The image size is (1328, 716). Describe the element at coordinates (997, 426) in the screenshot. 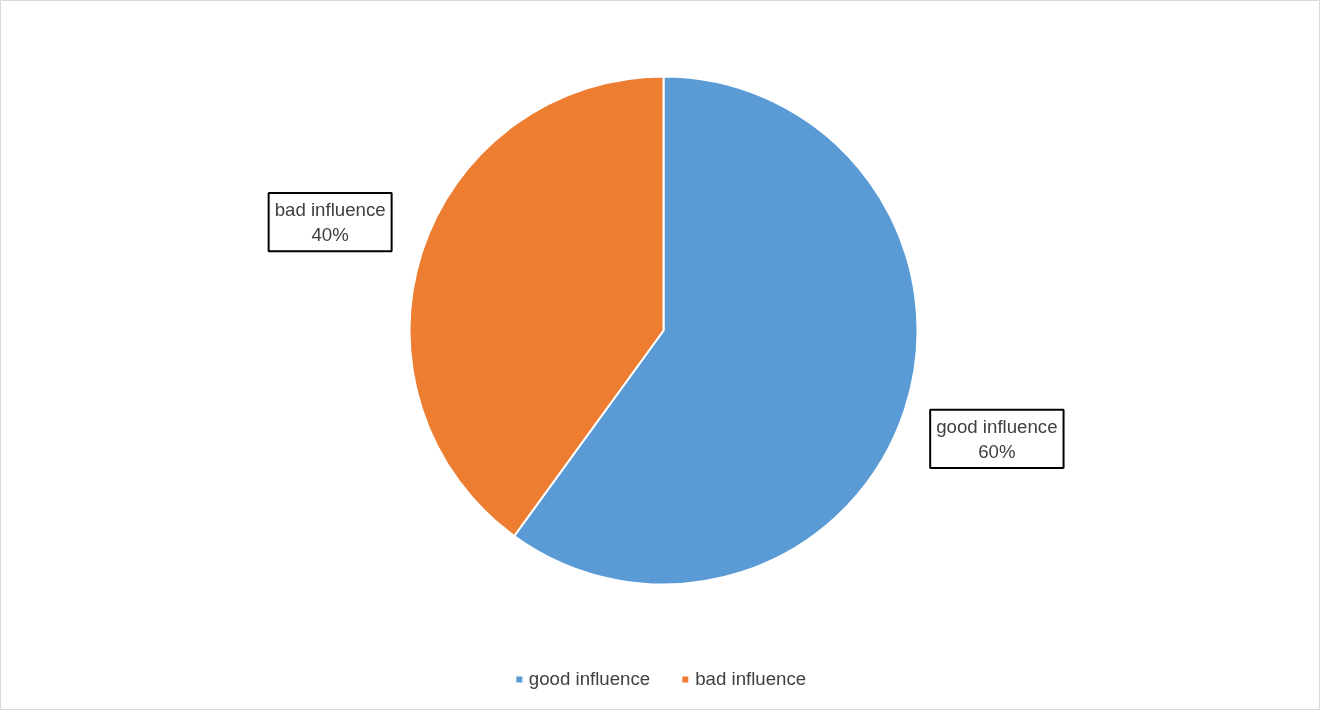

I see `slice-label: good influence` at that location.